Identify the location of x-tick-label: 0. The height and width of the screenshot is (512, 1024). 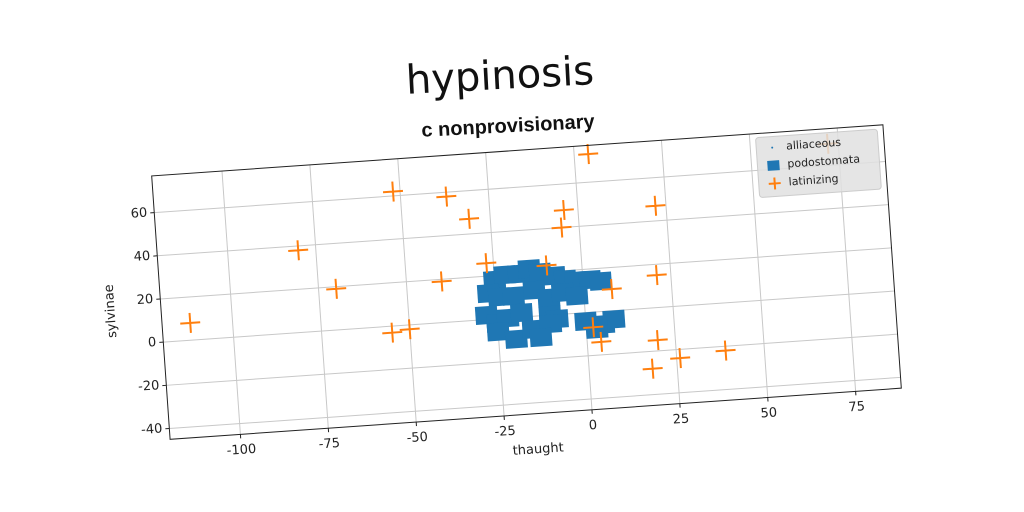
(592, 426).